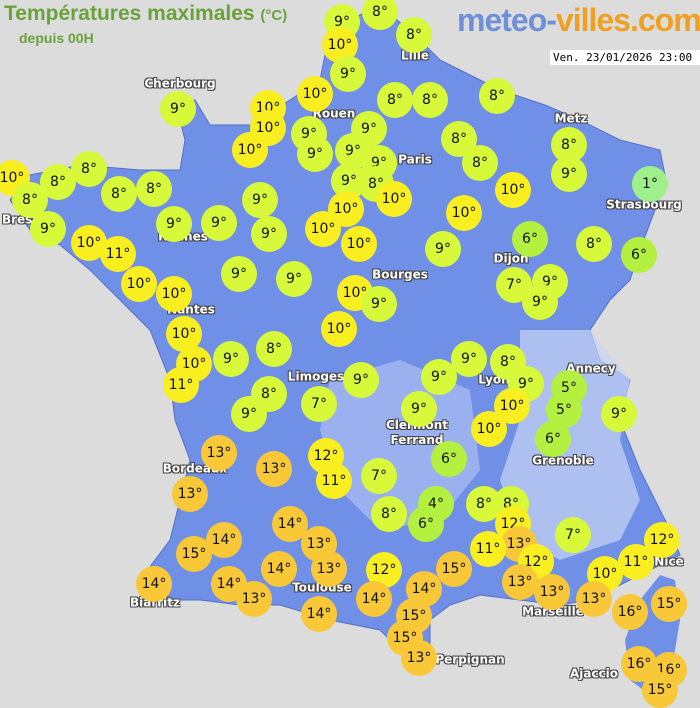 The width and height of the screenshot is (700, 708). I want to click on city-label: Bourges, so click(400, 274).